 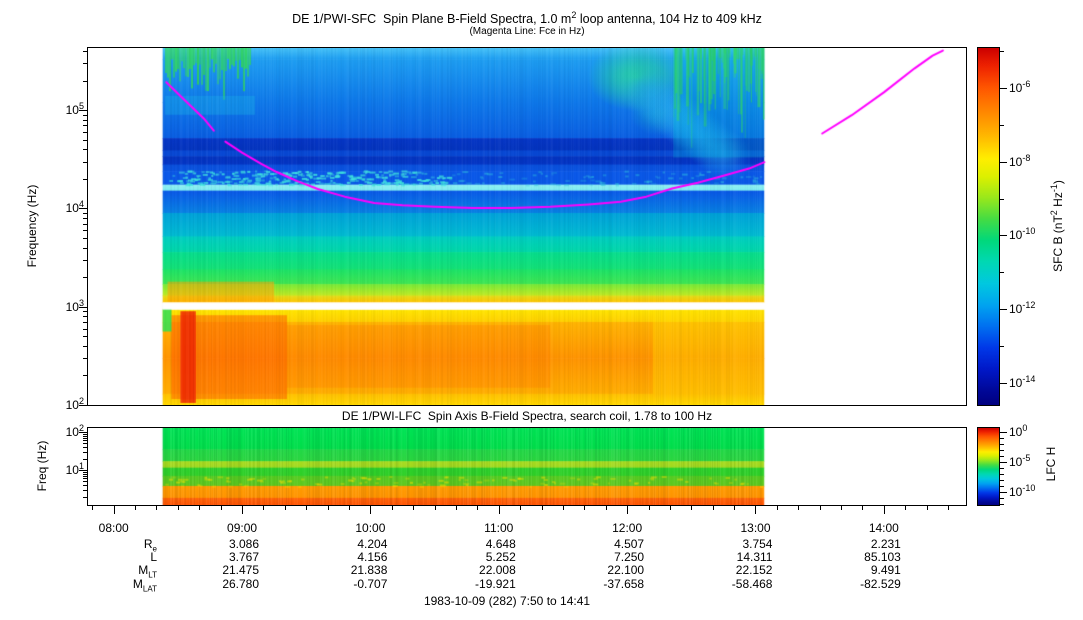 I want to click on colorbar-major-tick, so click(x=1003, y=383).